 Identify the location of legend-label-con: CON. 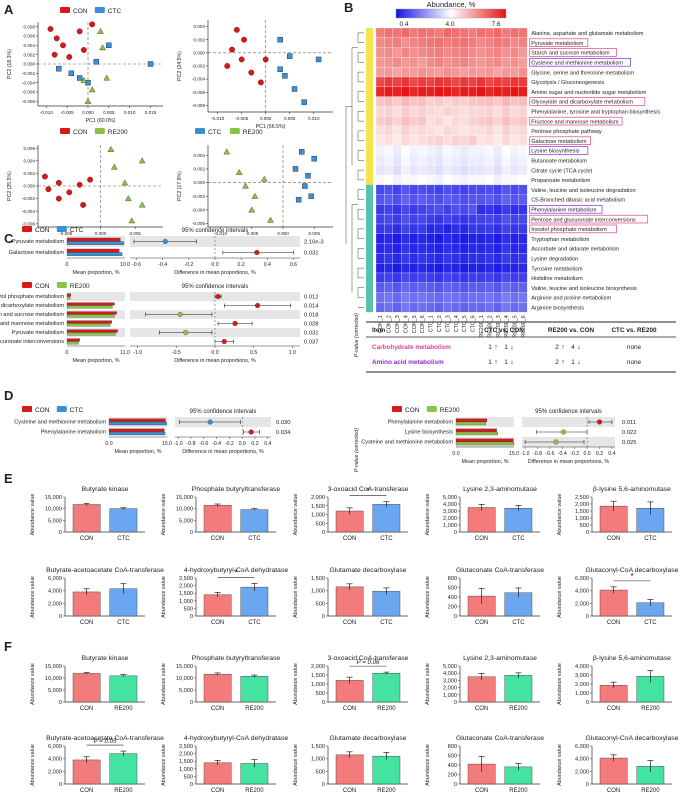
(412, 410).